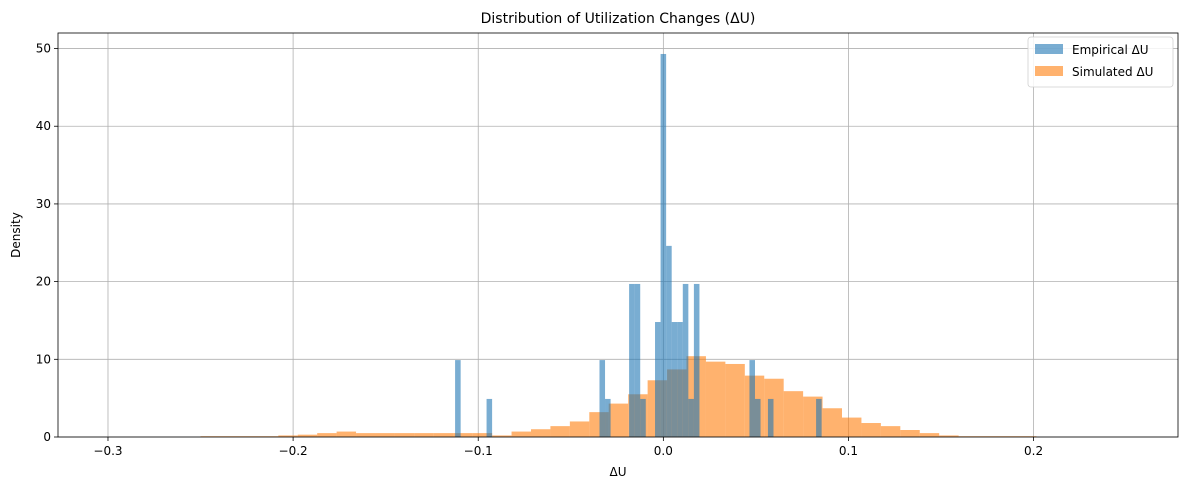 This screenshot has height=490, width=1189. I want to click on y-tick-label: 10, so click(43, 359).